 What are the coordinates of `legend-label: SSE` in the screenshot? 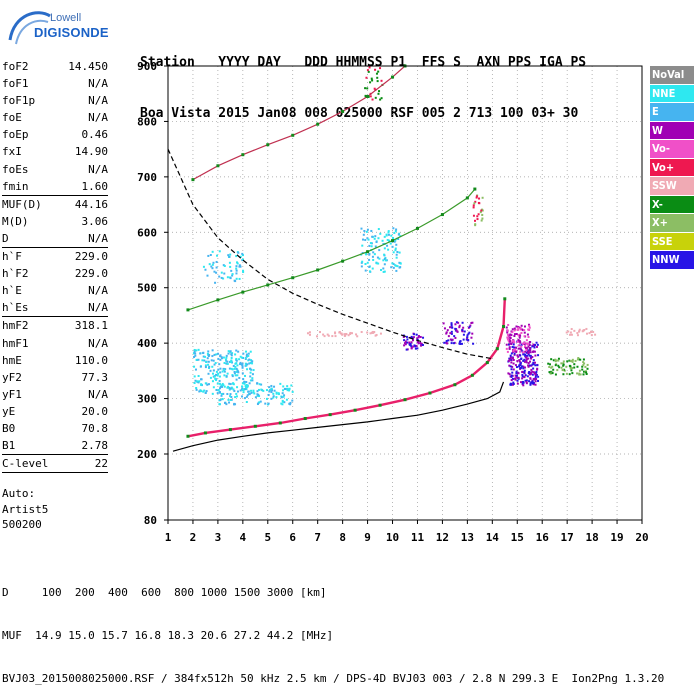 It's located at (662, 241).